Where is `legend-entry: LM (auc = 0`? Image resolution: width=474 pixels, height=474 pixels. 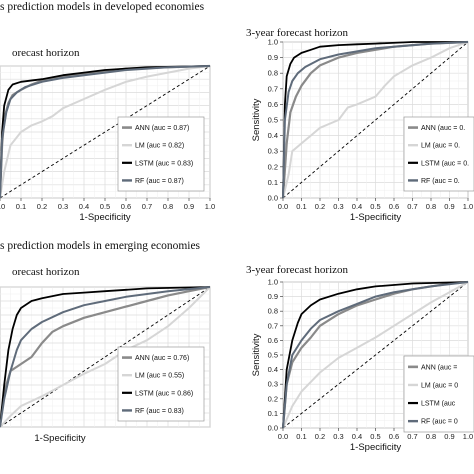 legend-entry: LM (auc = 0 is located at coordinates (439, 385).